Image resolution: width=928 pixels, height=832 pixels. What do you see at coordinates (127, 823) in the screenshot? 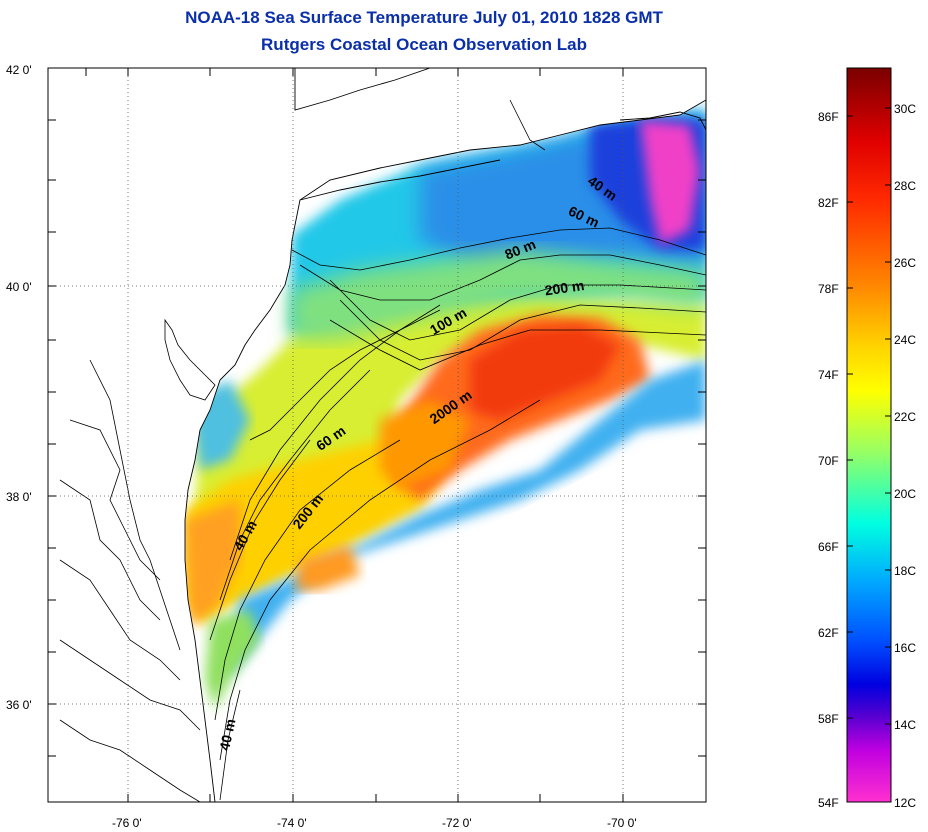
I see `lon-label: -76 0'` at bounding box center [127, 823].